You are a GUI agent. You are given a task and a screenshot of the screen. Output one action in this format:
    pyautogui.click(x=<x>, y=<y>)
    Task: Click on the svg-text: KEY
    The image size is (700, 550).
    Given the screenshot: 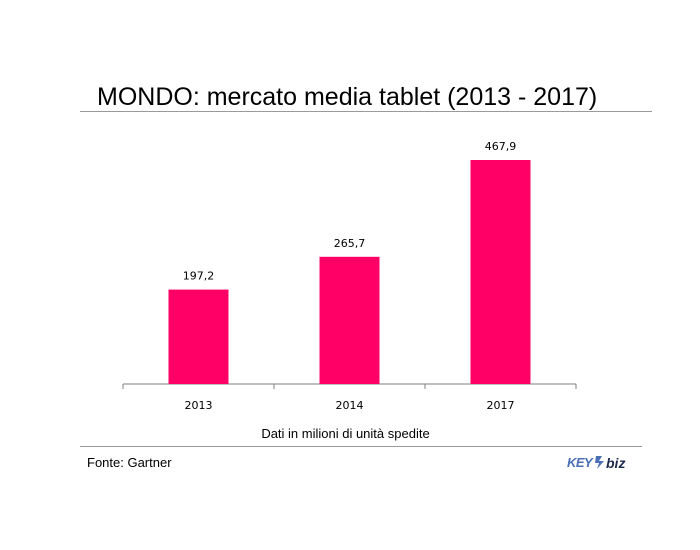 What is the action you would take?
    pyautogui.click(x=580, y=462)
    